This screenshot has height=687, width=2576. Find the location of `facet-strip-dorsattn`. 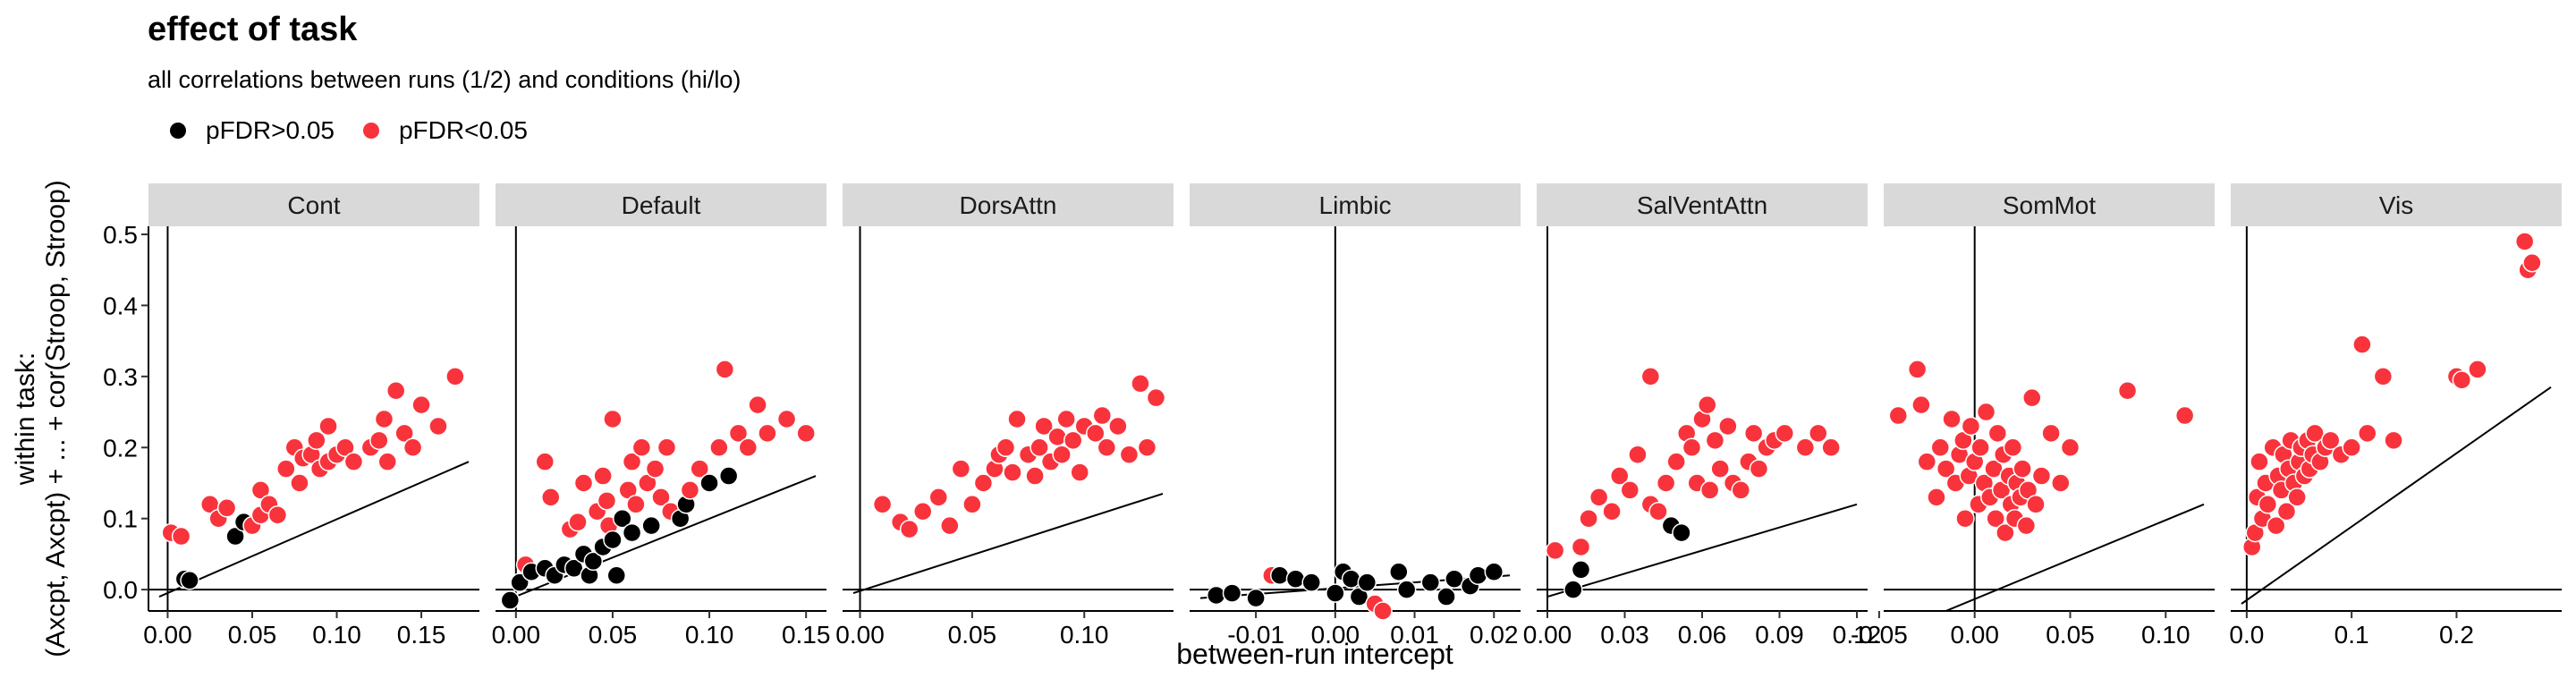

facet-strip-dorsattn is located at coordinates (1008, 204).